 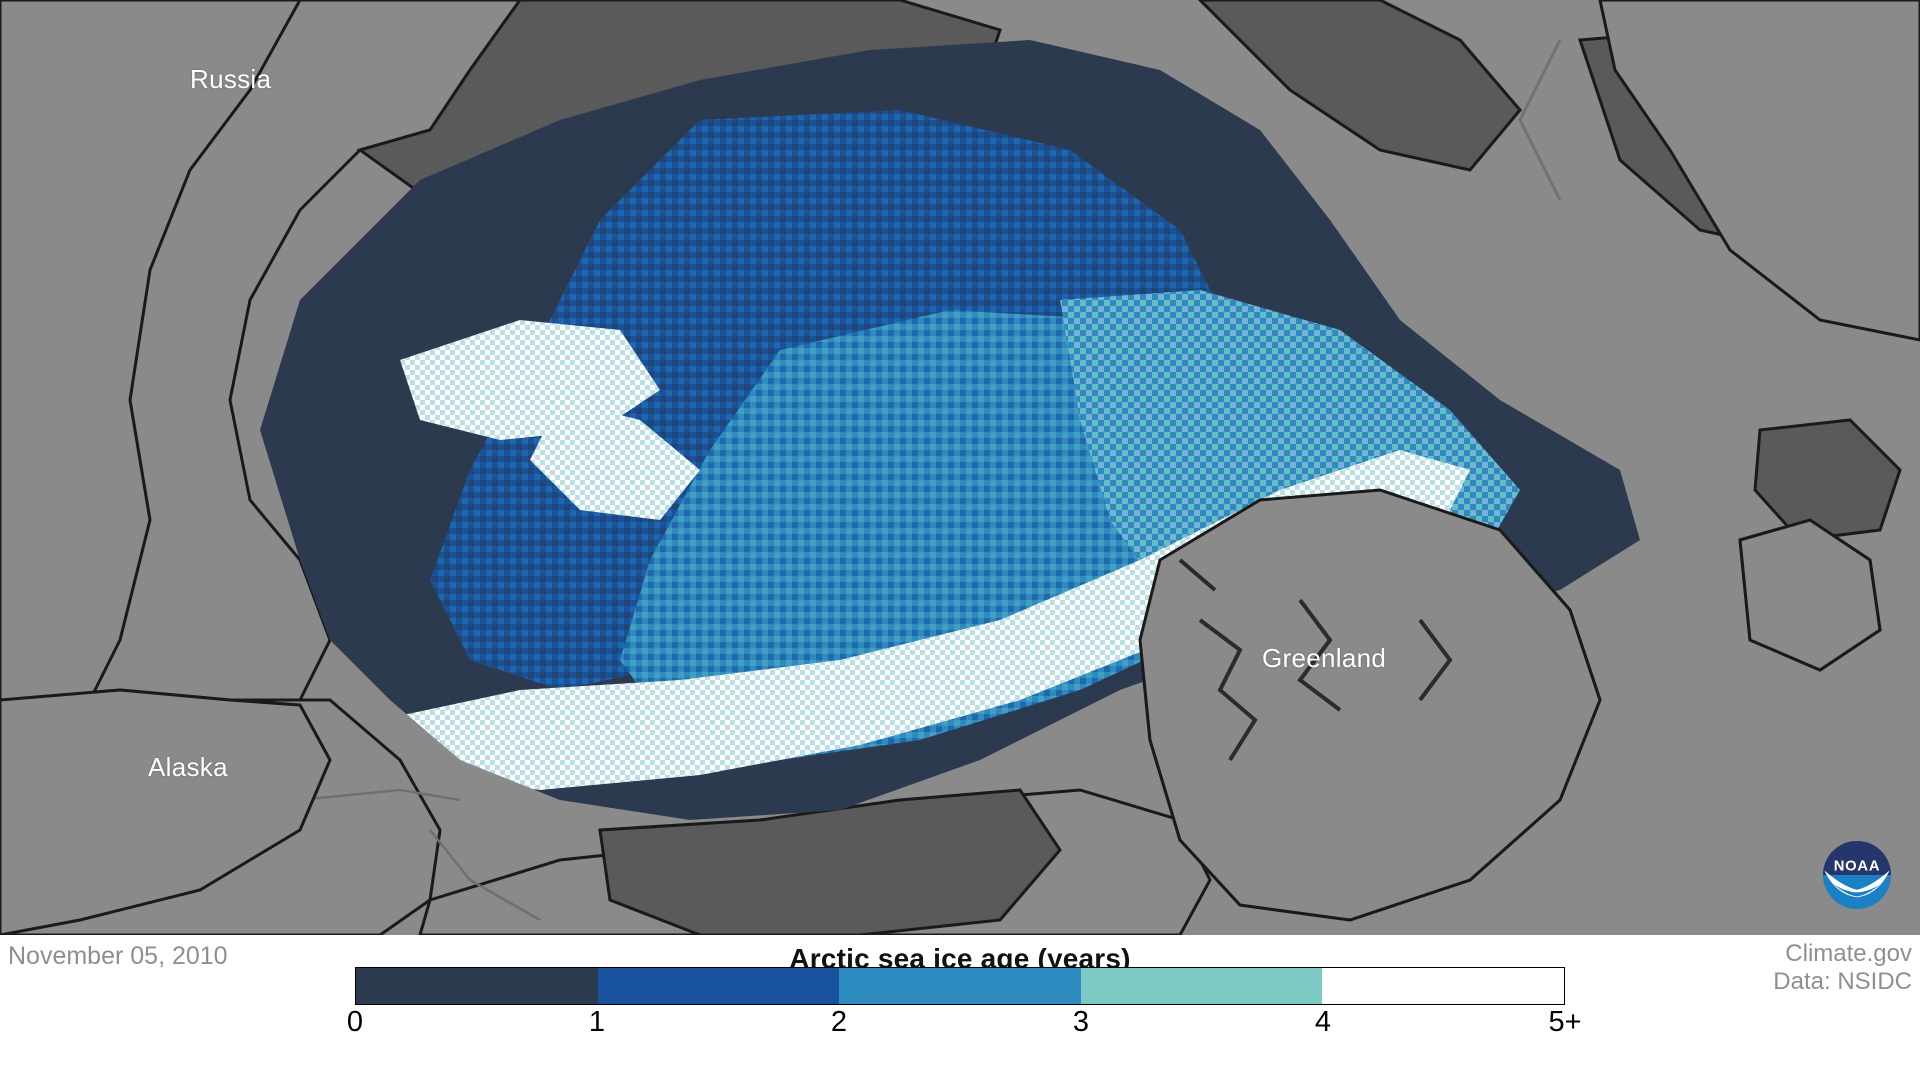 I want to click on colorbar-tick-1: 1, so click(x=597, y=1022).